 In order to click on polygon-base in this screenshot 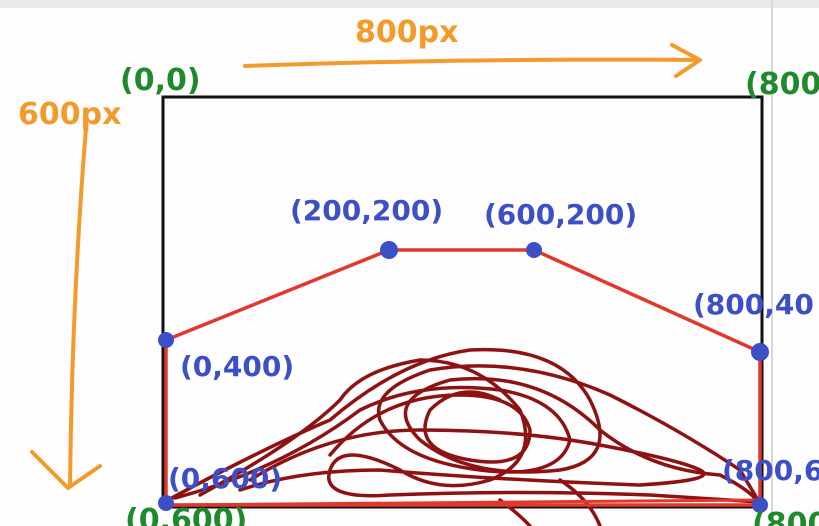, I will do `click(463, 502)`.